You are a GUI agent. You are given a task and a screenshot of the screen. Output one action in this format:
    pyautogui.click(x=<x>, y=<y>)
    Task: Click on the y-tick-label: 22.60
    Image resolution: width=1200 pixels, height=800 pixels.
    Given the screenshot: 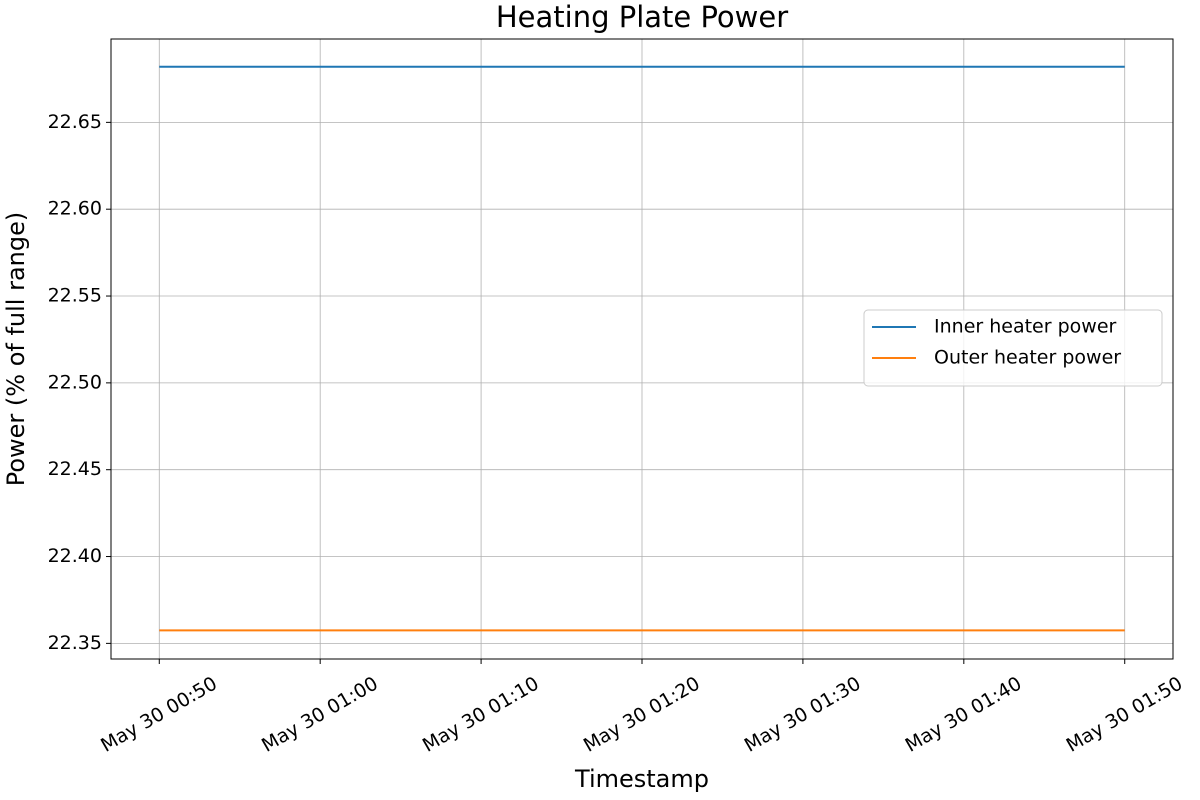 What is the action you would take?
    pyautogui.click(x=75, y=209)
    